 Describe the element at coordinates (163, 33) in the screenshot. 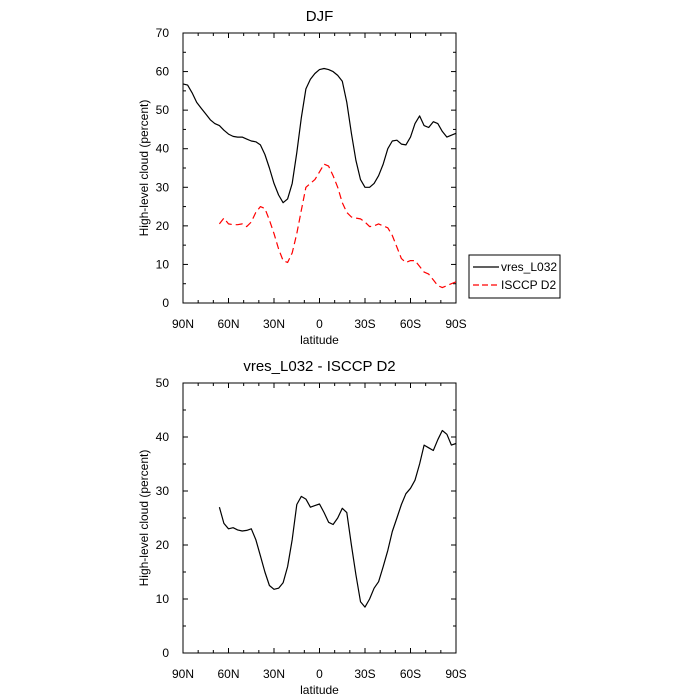

I see `y-tick-label: 70` at that location.